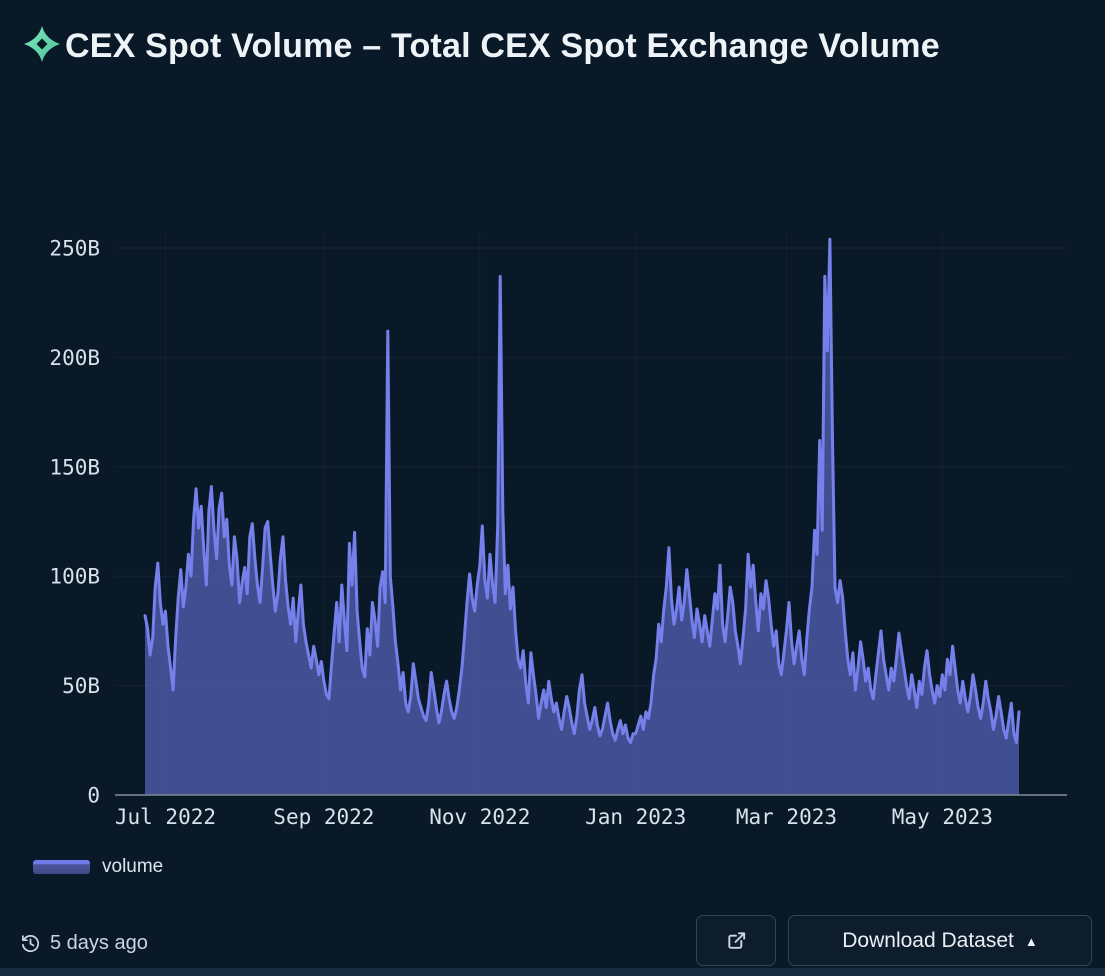 Image resolution: width=1105 pixels, height=976 pixels. I want to click on x-tick-label: Sep 2022, so click(323, 817).